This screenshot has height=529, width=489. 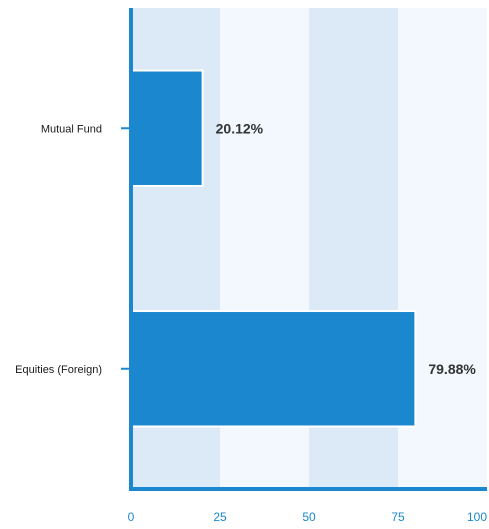 I want to click on category-labels: Mutual Fund Equities (Foreign), so click(x=72, y=249).